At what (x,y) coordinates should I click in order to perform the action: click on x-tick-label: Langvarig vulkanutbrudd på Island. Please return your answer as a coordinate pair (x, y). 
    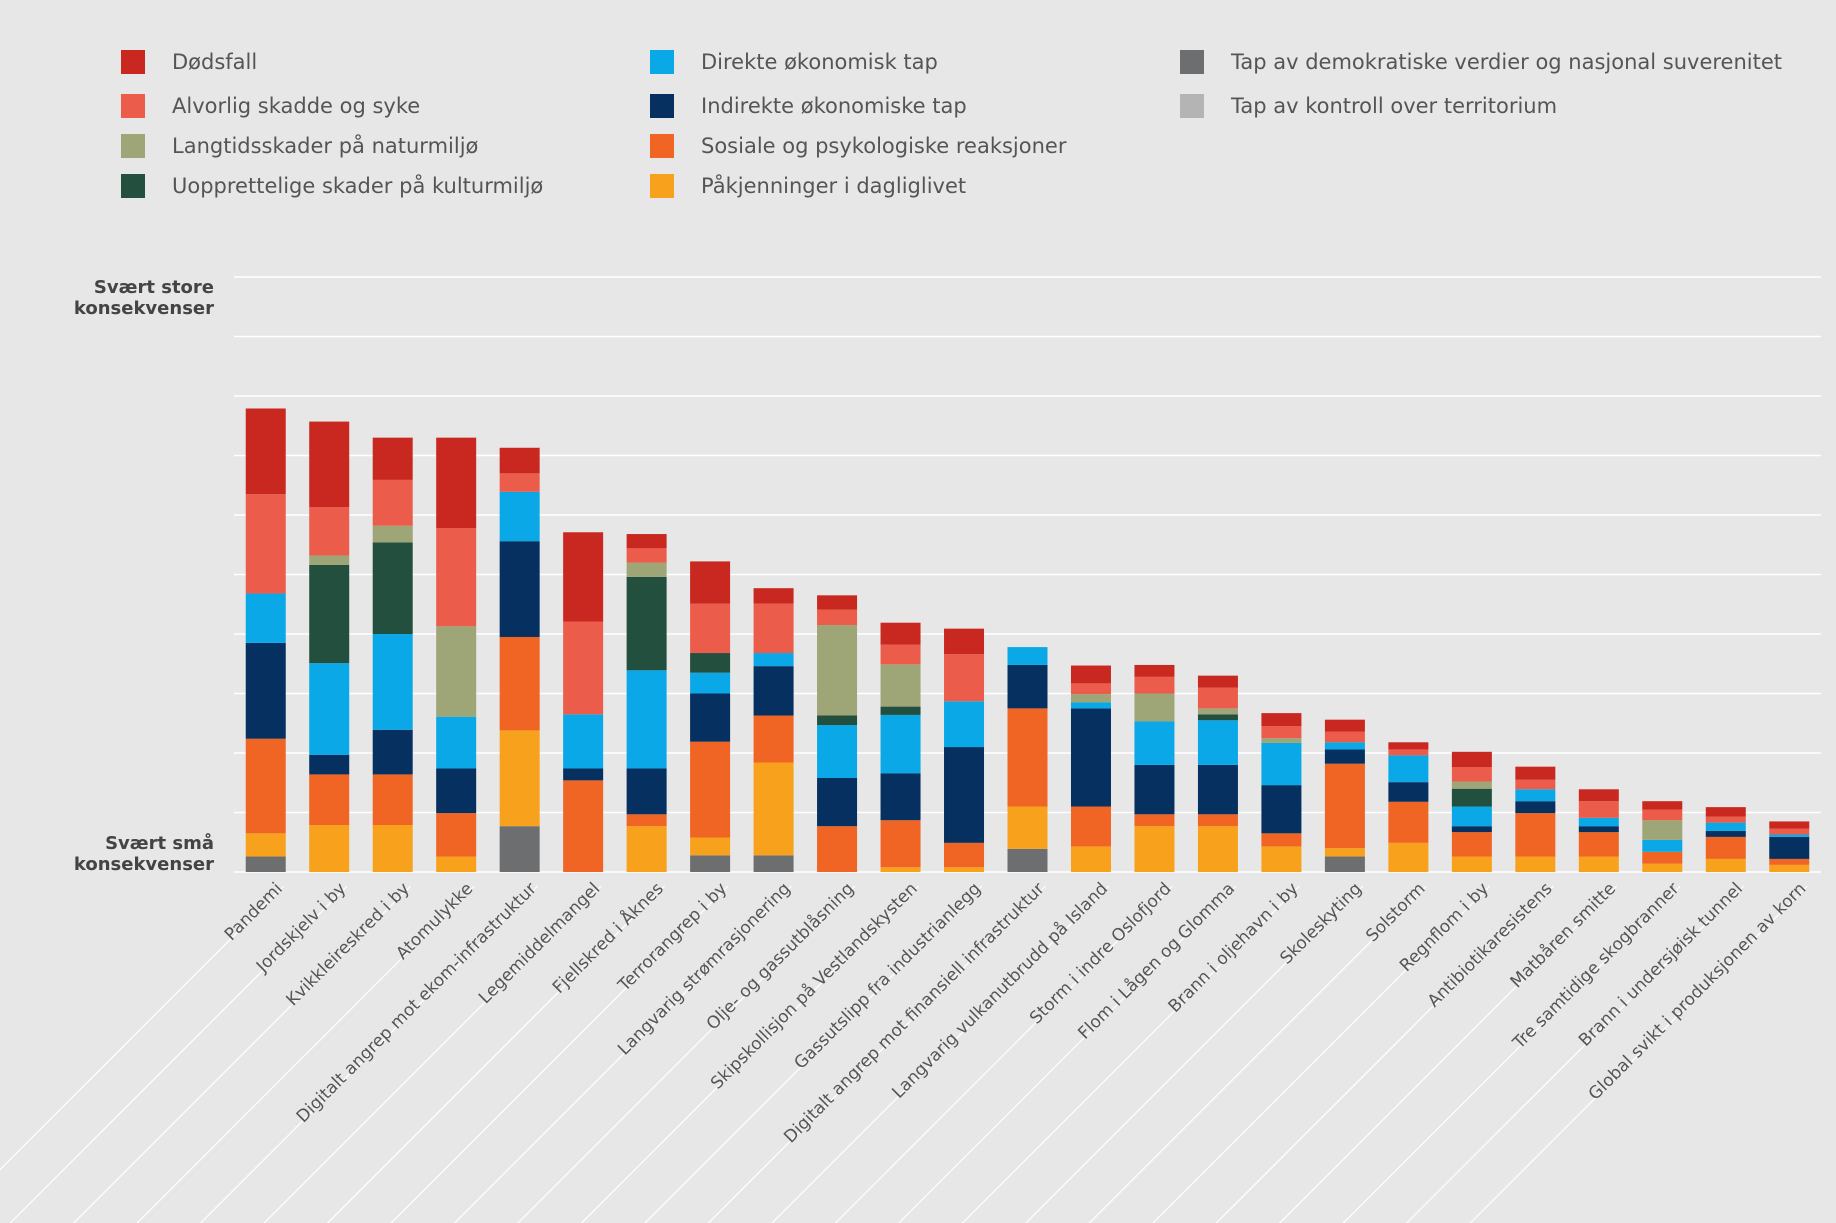
    Looking at the image, I should click on (1000, 990).